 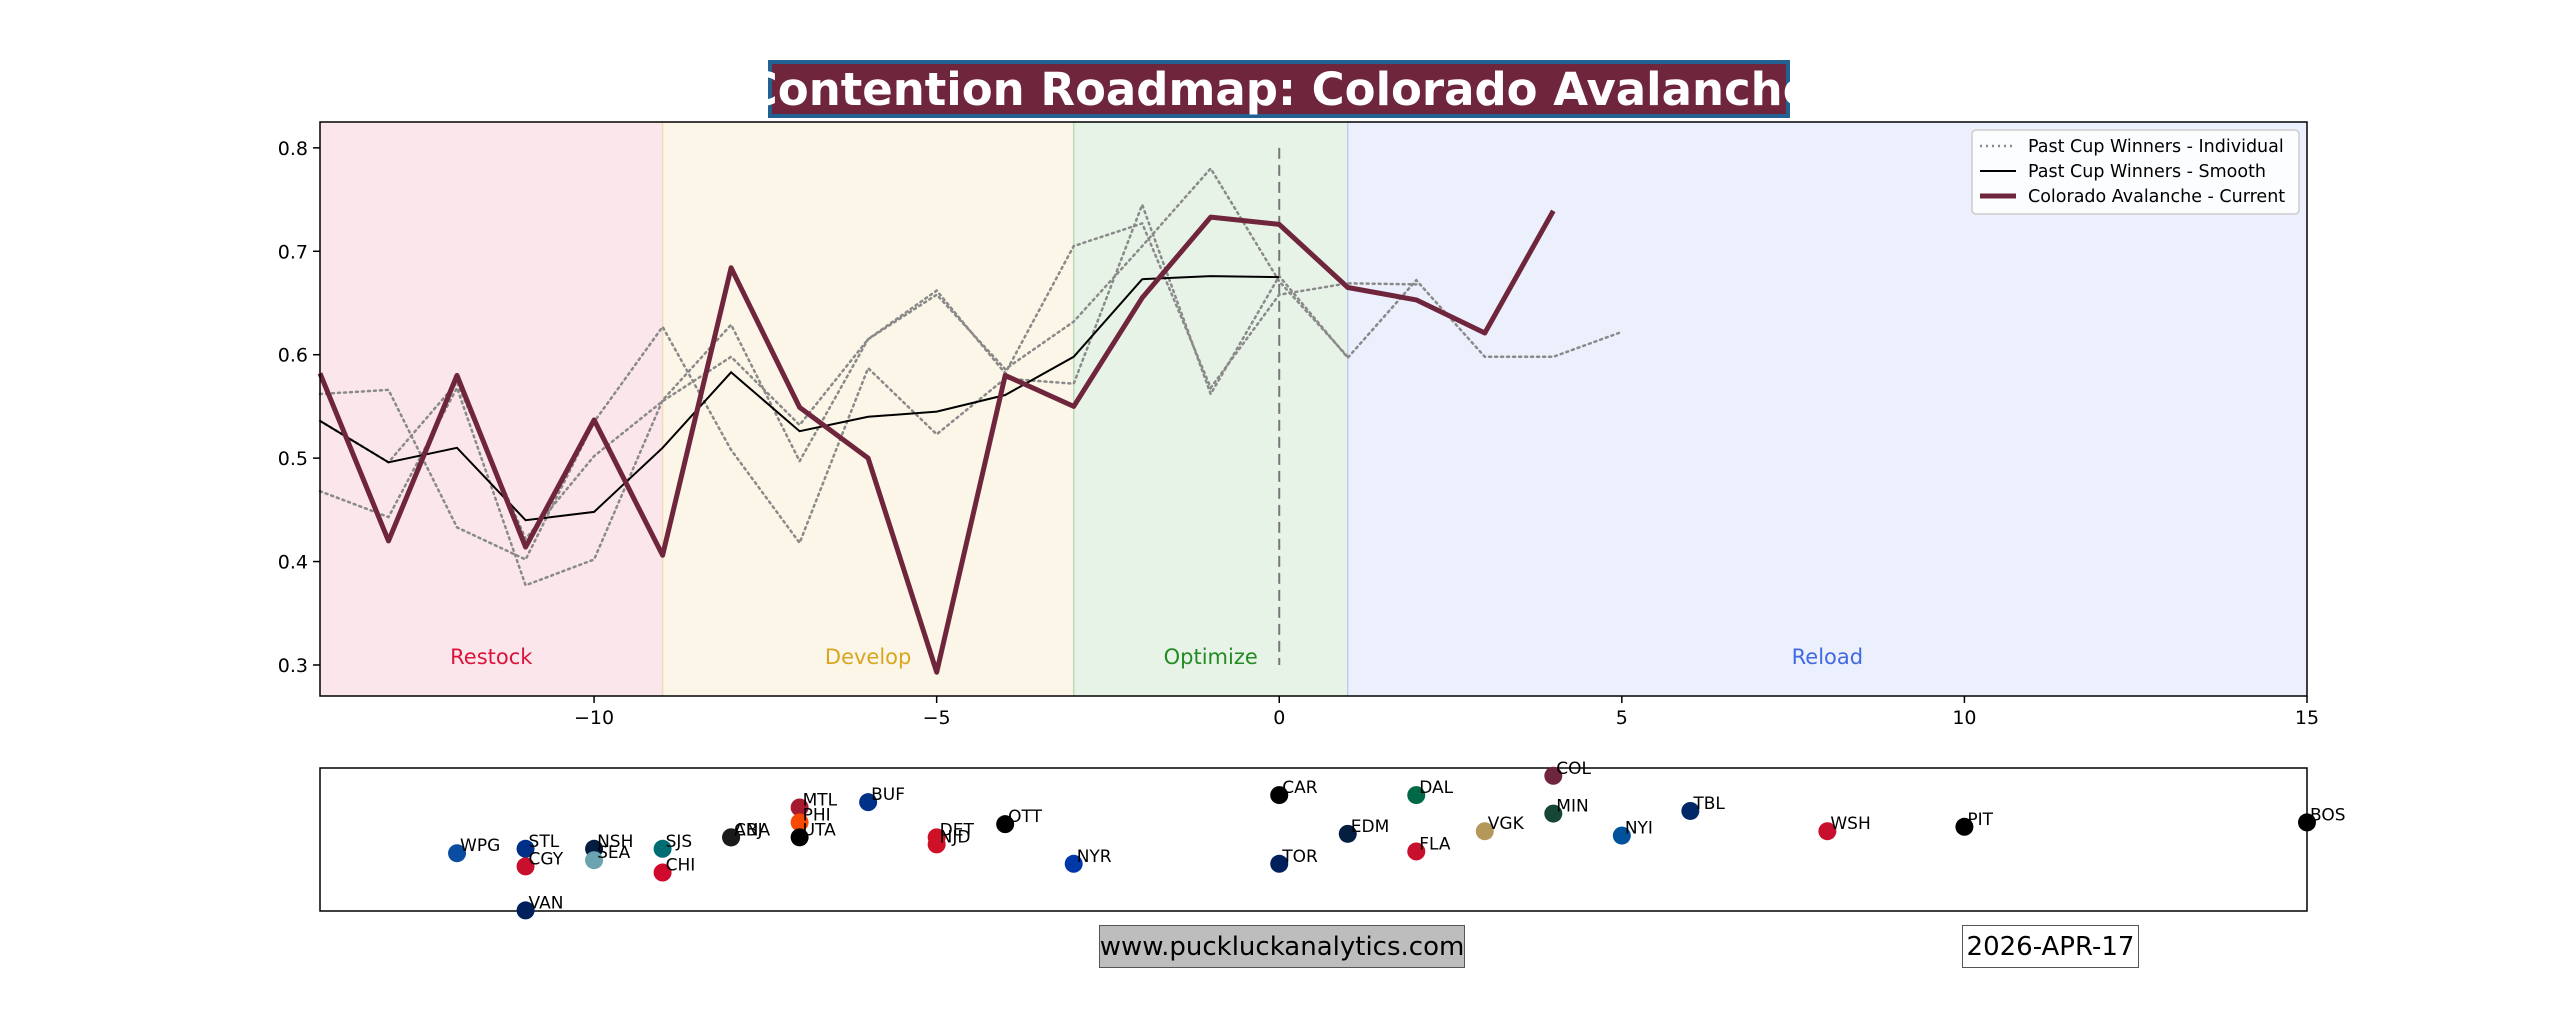 I want to click on team-label-edm: EDM, so click(x=1370, y=827).